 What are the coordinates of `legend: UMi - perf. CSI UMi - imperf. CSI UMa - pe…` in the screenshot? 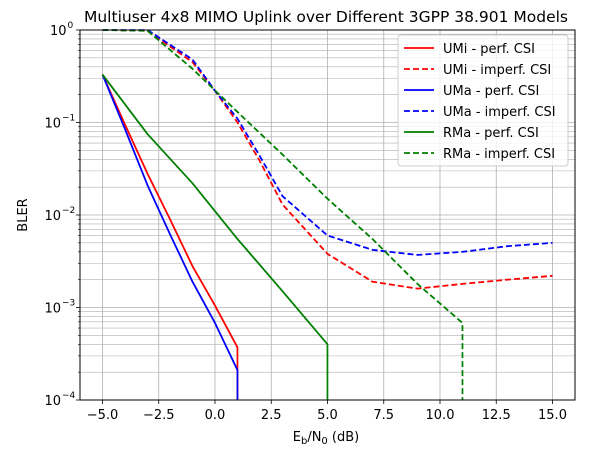 It's located at (483, 100).